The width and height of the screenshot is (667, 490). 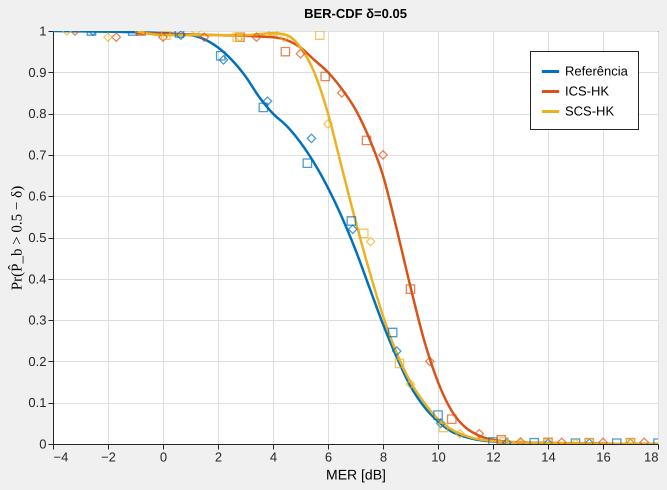 I want to click on x-tick-label: 18, so click(x=651, y=457).